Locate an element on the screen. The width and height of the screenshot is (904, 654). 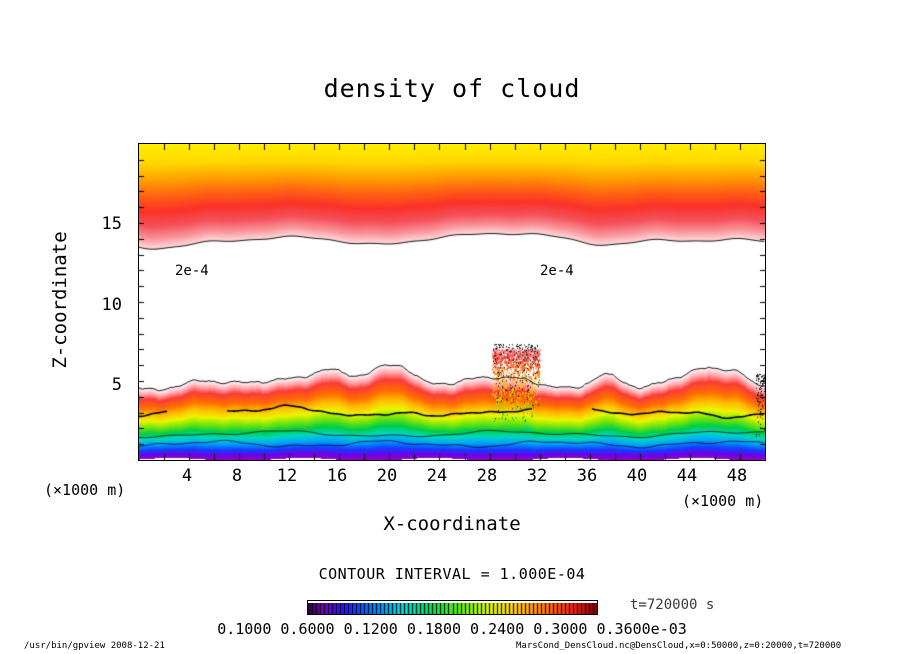
footer-left: /usr/bin/gpview 2008-12-21 is located at coordinates (94, 646).